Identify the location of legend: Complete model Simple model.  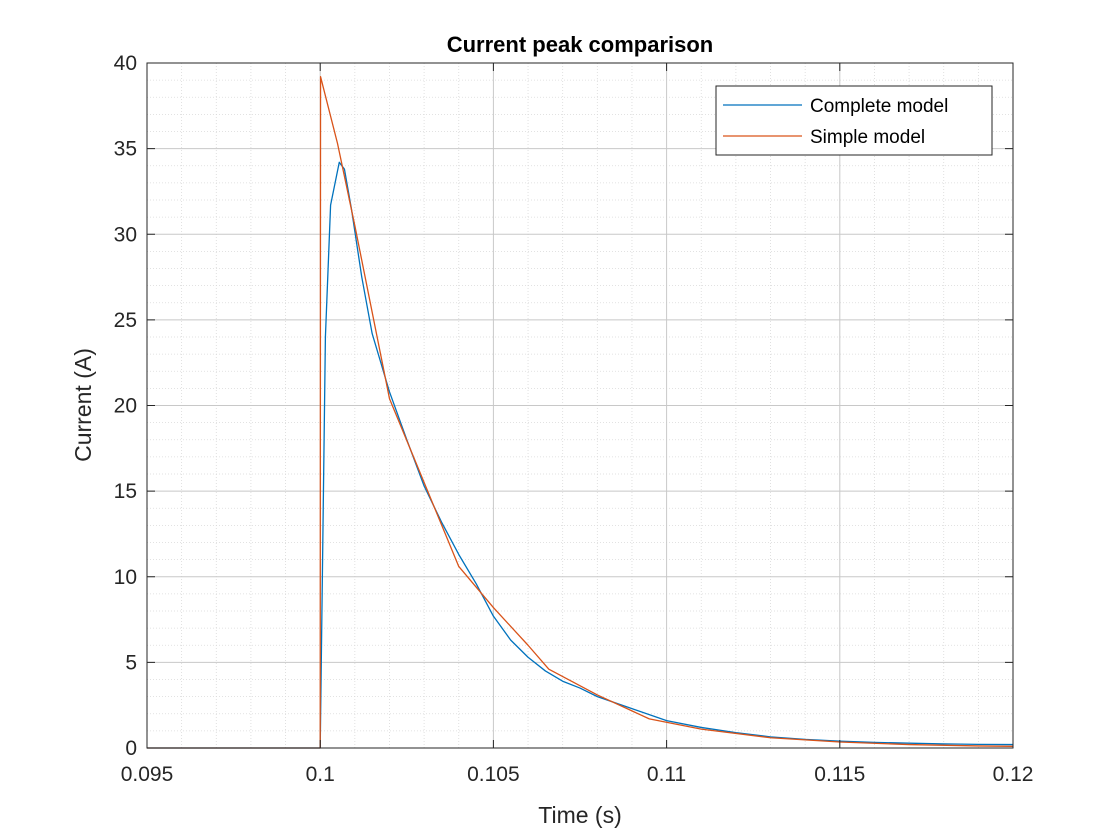
(854, 120).